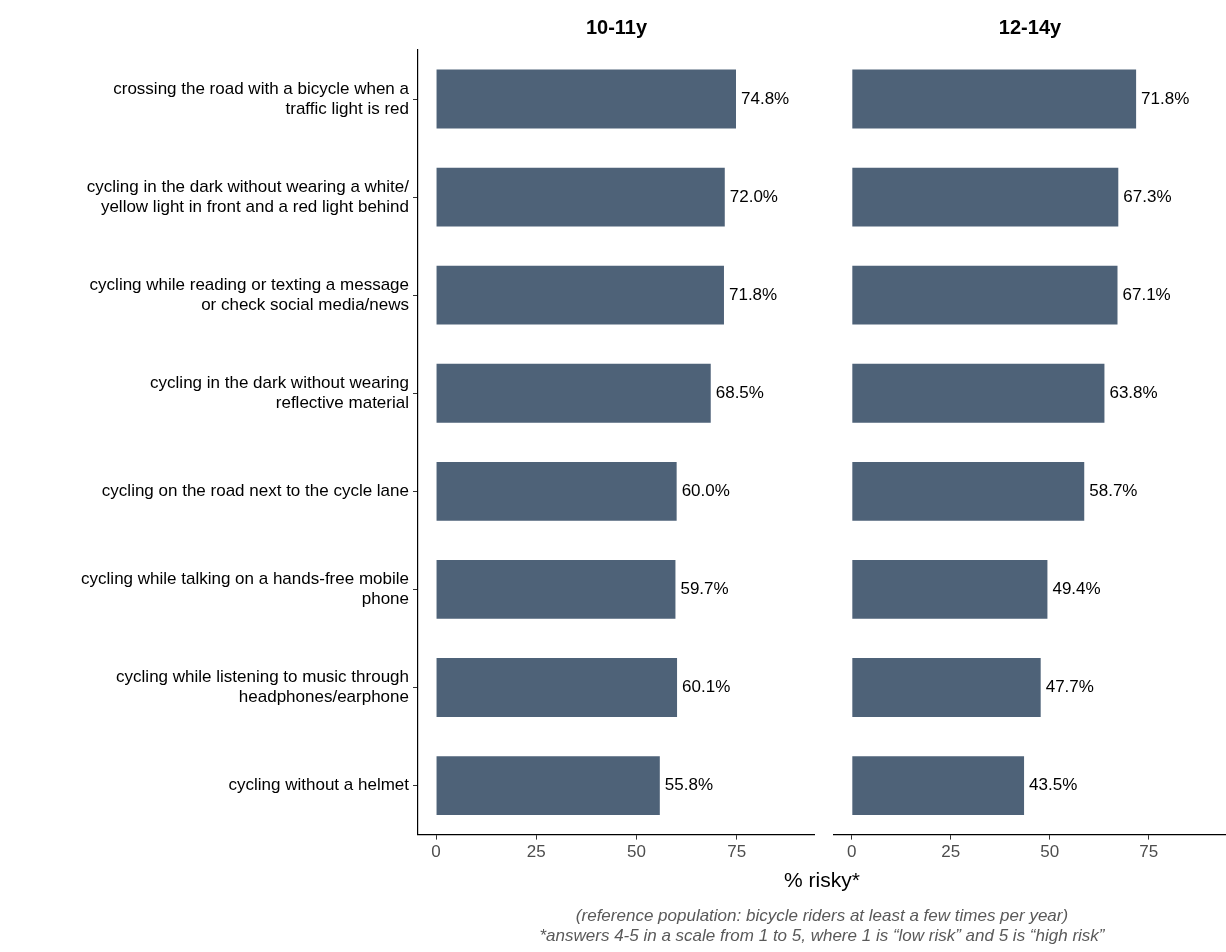 The width and height of the screenshot is (1226, 952). What do you see at coordinates (248, 196) in the screenshot?
I see `y-tick-label: cycling in the dark without wearing a white/ yellow light in front and a red light behind` at bounding box center [248, 196].